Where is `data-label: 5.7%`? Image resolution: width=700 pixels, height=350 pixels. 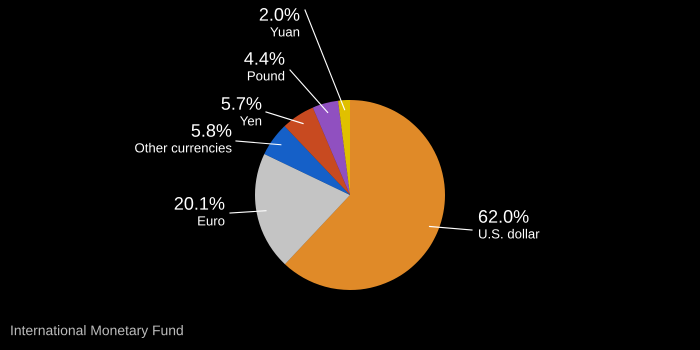
data-label: 5.7% is located at coordinates (242, 103).